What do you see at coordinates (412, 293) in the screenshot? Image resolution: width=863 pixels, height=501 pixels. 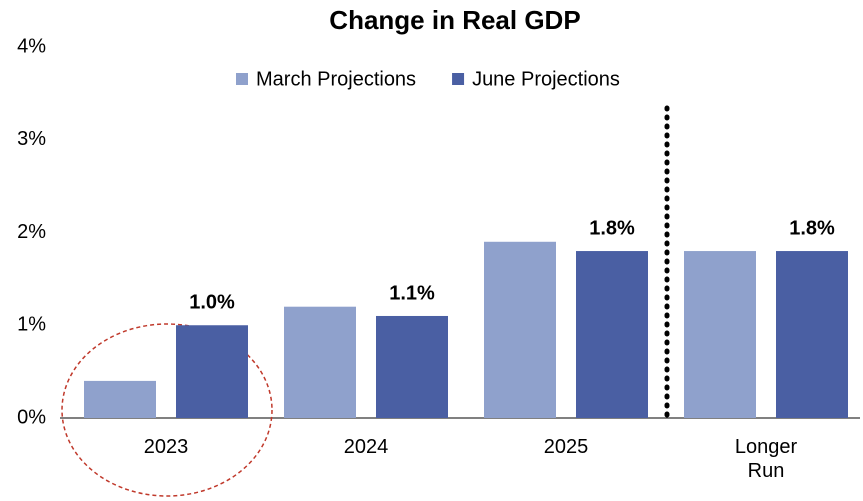 I see `data-label: 1.1%` at bounding box center [412, 293].